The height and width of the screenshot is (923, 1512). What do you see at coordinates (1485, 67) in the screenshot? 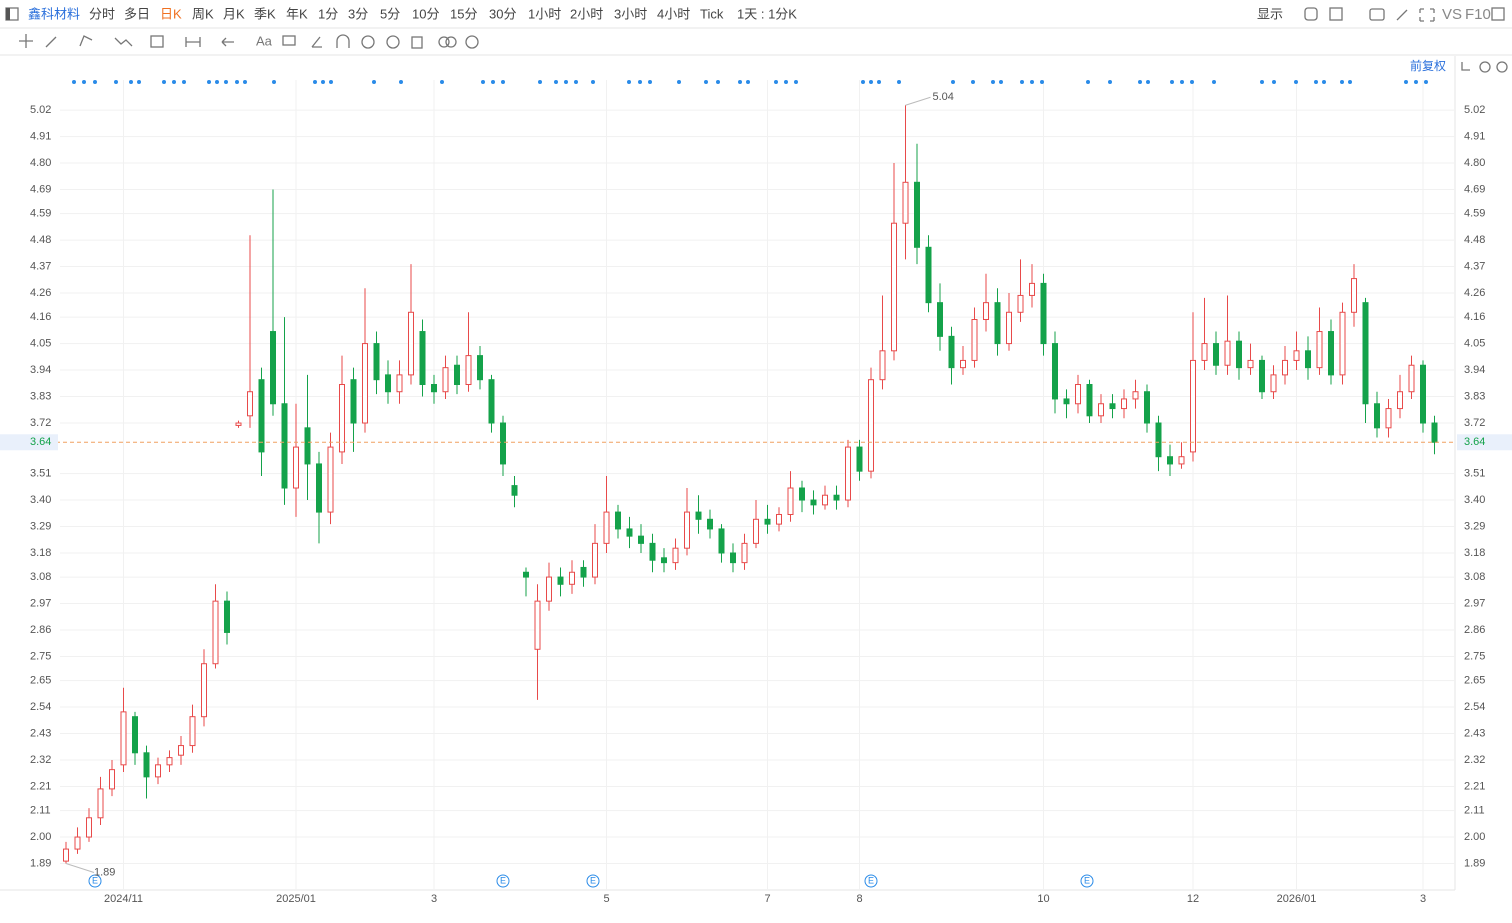
I see `zoom-out` at bounding box center [1485, 67].